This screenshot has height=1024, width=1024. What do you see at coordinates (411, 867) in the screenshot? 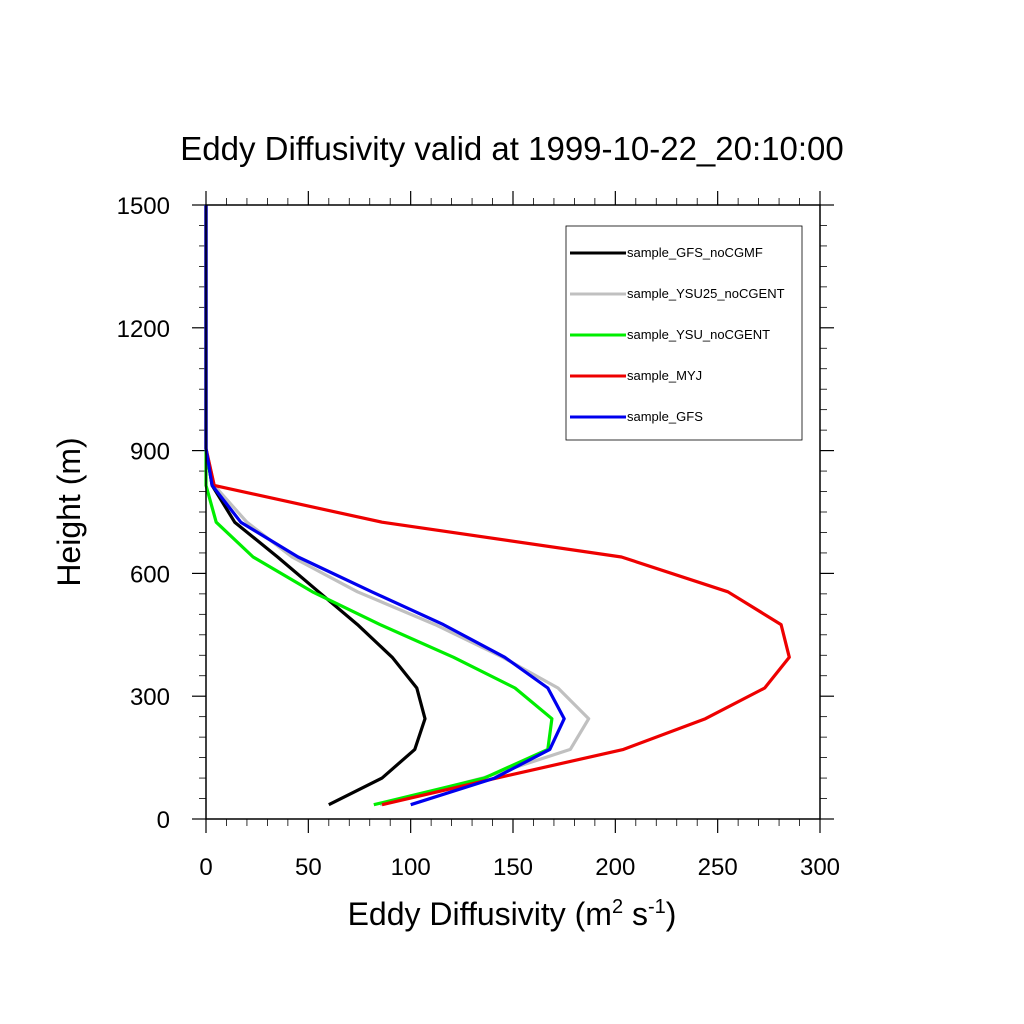
I see `x-tick-label: 100` at bounding box center [411, 867].